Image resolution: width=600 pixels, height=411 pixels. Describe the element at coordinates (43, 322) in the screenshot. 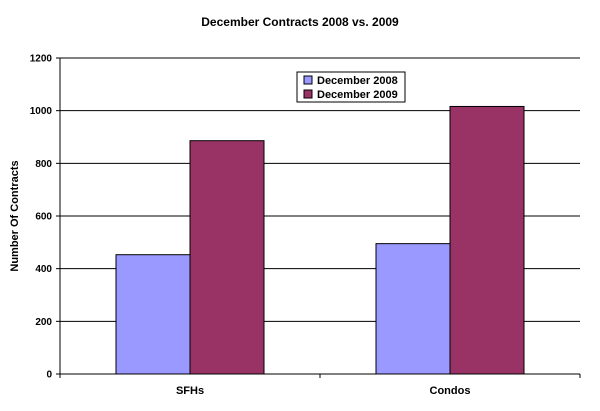

I see `y-tick-label: 200` at that location.